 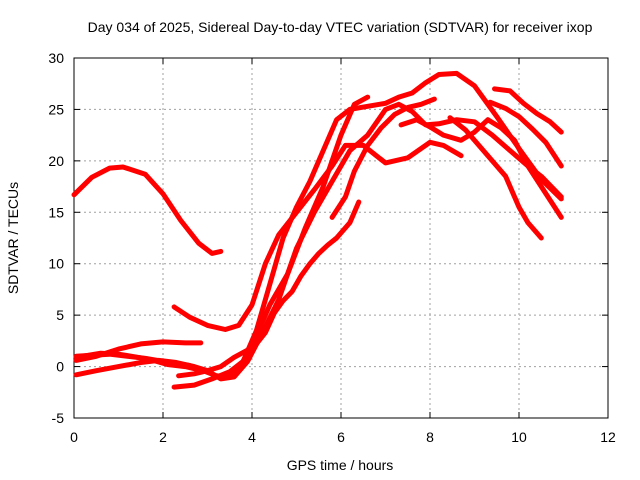 What do you see at coordinates (60, 315) in the screenshot?
I see `y-tick-label: 5` at bounding box center [60, 315].